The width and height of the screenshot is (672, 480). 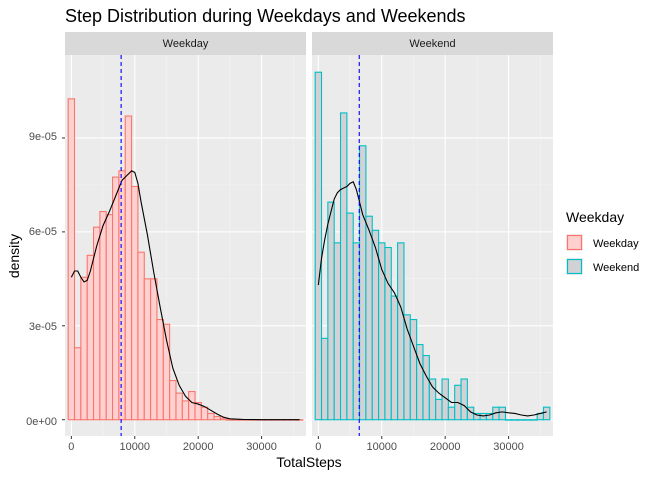 I want to click on strip-label: Weekday, so click(x=186, y=44).